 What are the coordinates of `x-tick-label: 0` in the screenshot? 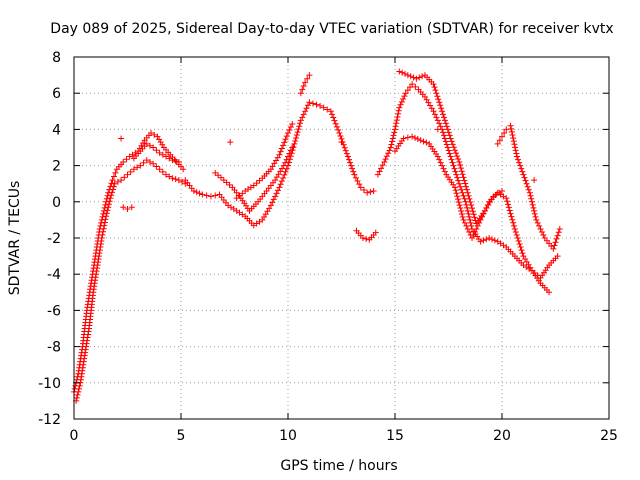 It's located at (74, 436).